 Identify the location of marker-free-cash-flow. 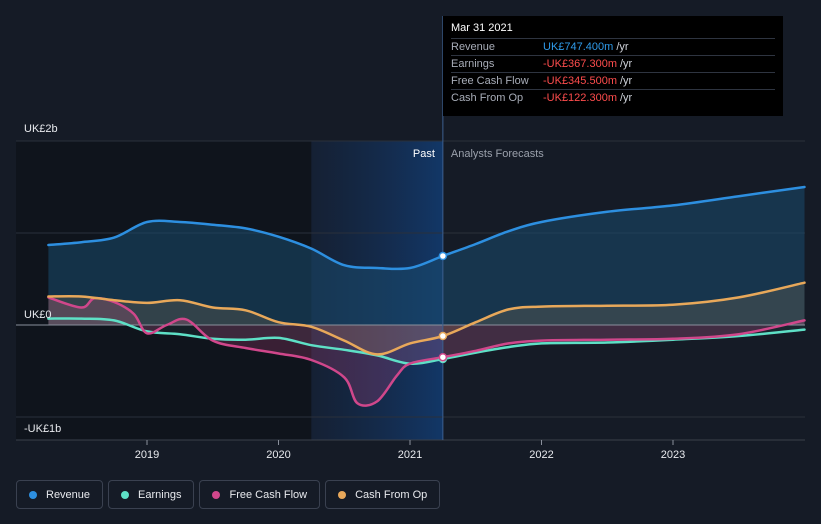
(443, 357).